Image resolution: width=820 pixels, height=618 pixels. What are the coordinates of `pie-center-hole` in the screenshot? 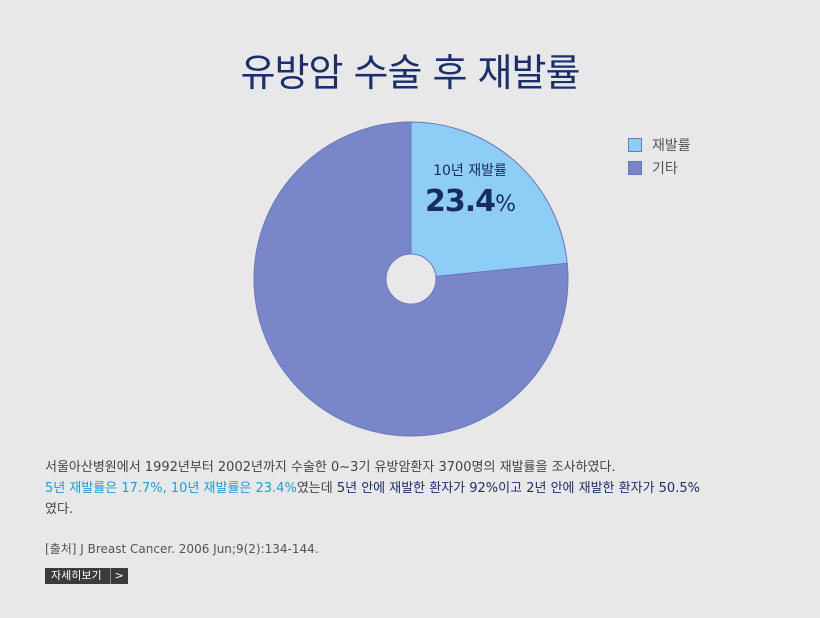 It's located at (411, 279).